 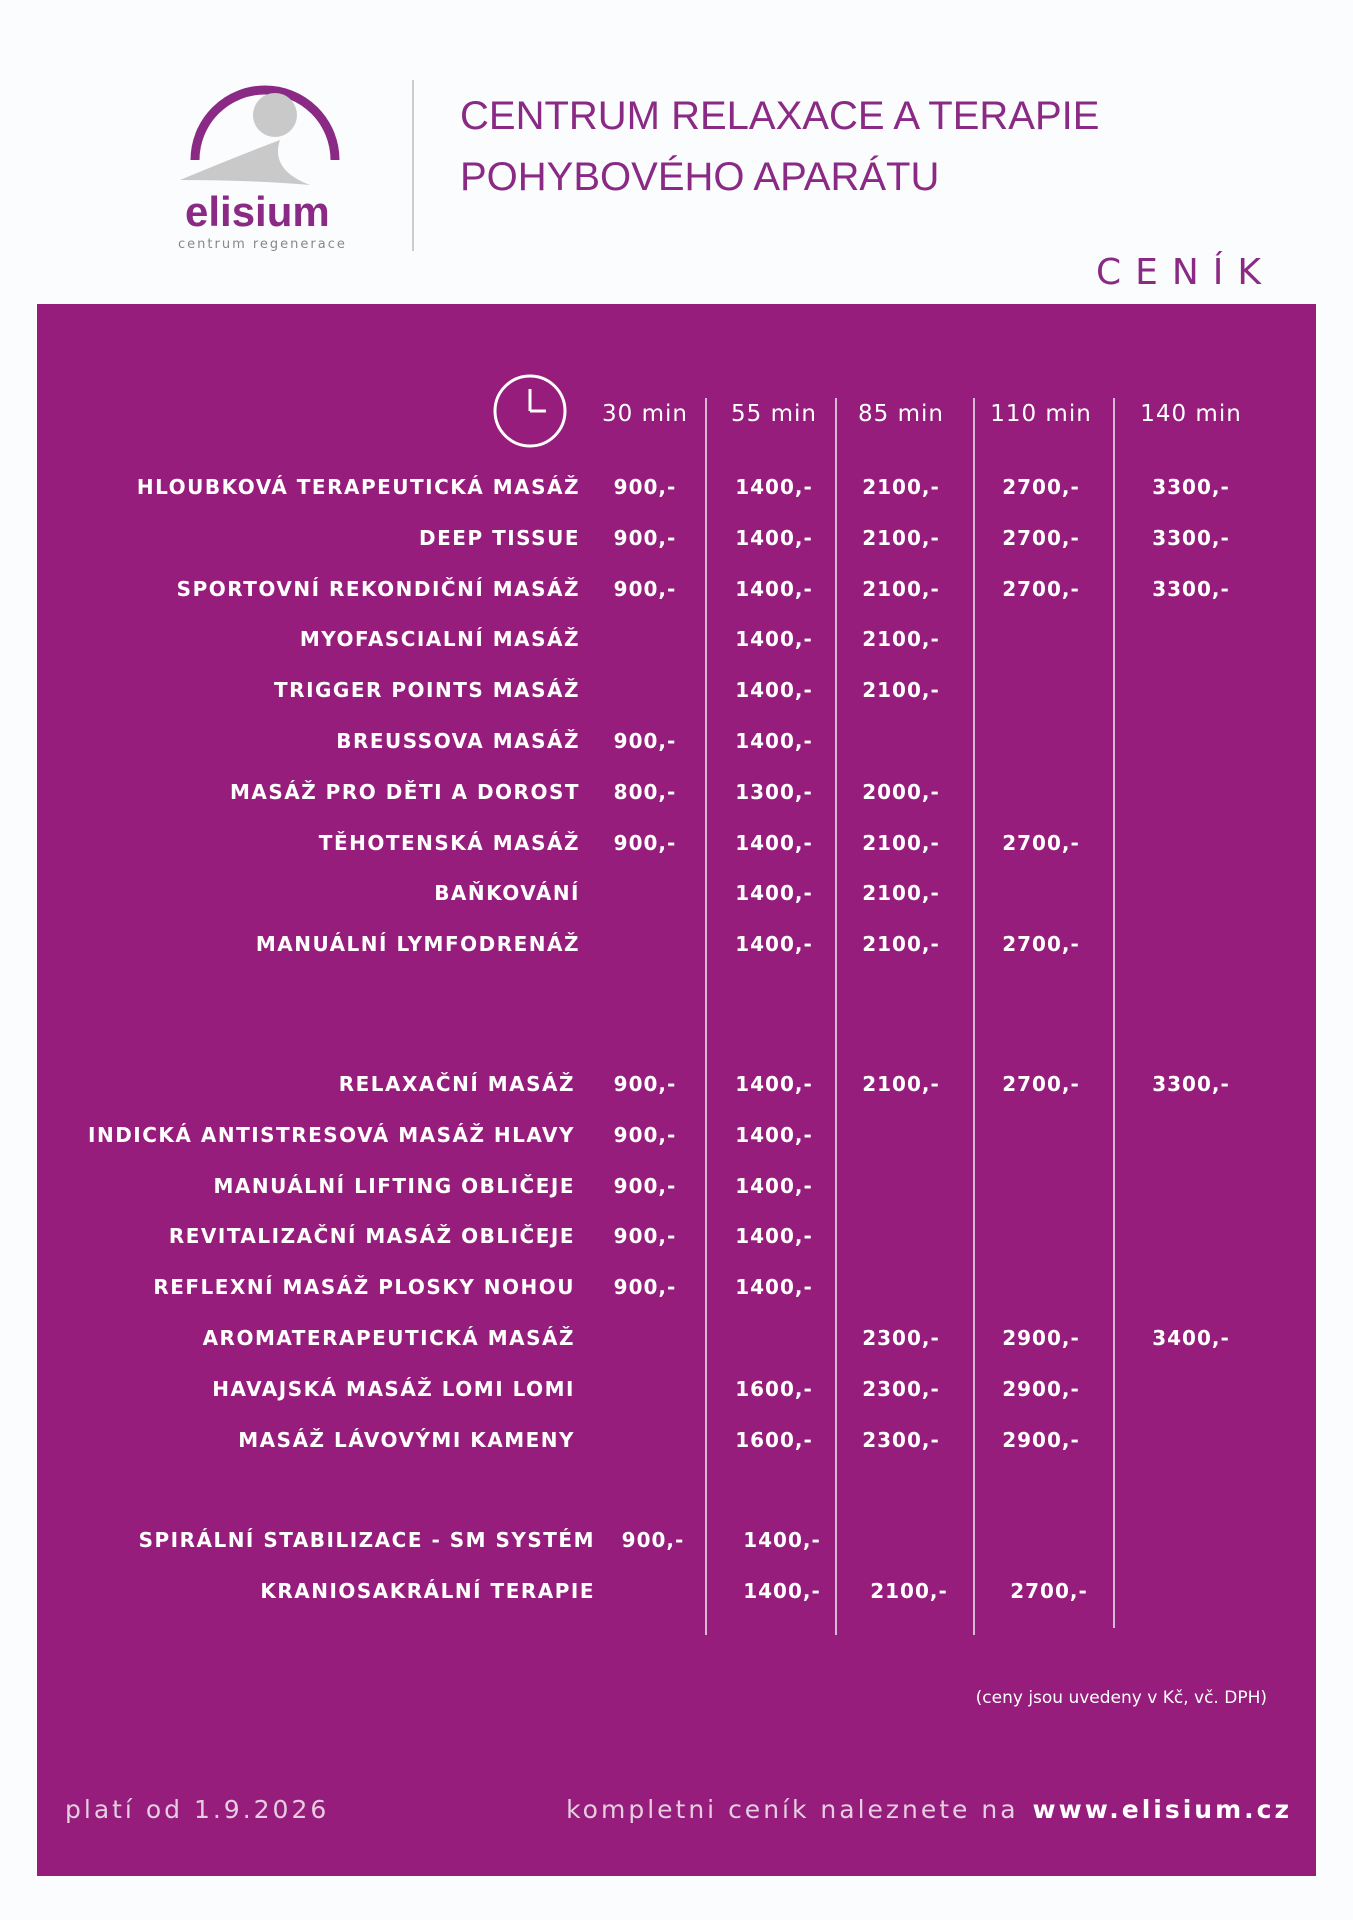 What do you see at coordinates (394, 1185) in the screenshot?
I see `service-name: MANUÁLNÍ LIFTING OBLIČEJE` at bounding box center [394, 1185].